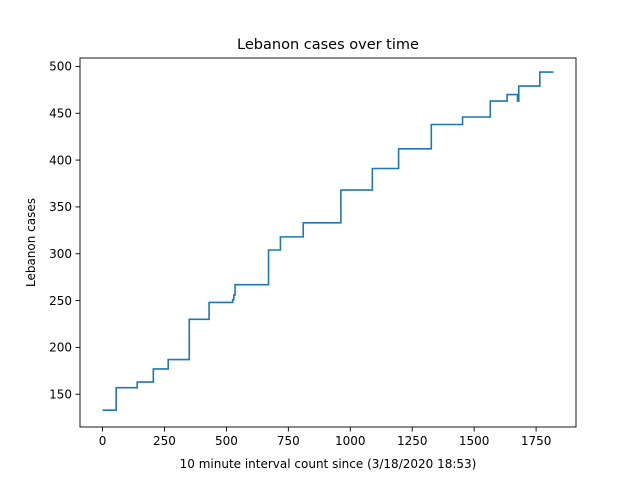 Image resolution: width=640 pixels, height=484 pixels. Describe the element at coordinates (60, 254) in the screenshot. I see `y-tick-label: 300` at that location.